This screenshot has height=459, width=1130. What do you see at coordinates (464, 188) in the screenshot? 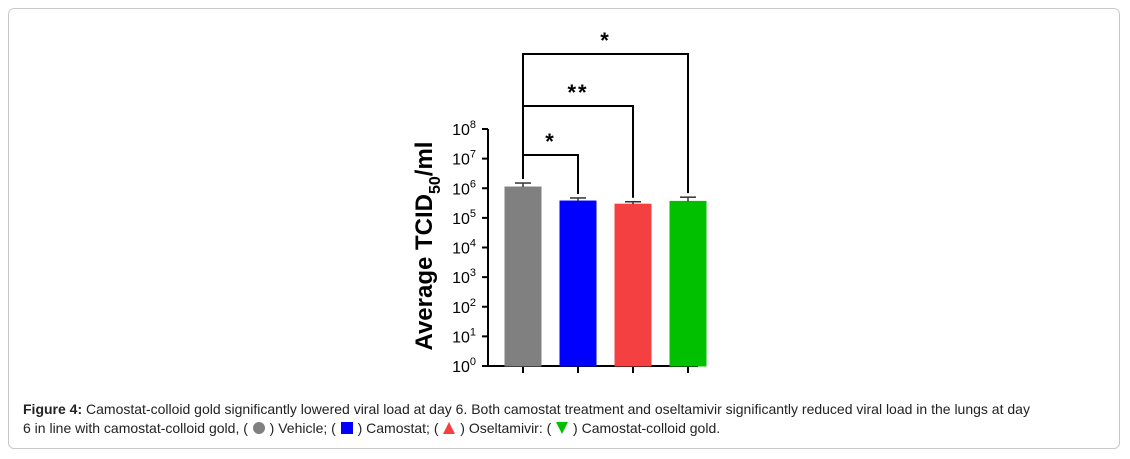
I see `y-tick-label: 10⁶` at bounding box center [464, 188].